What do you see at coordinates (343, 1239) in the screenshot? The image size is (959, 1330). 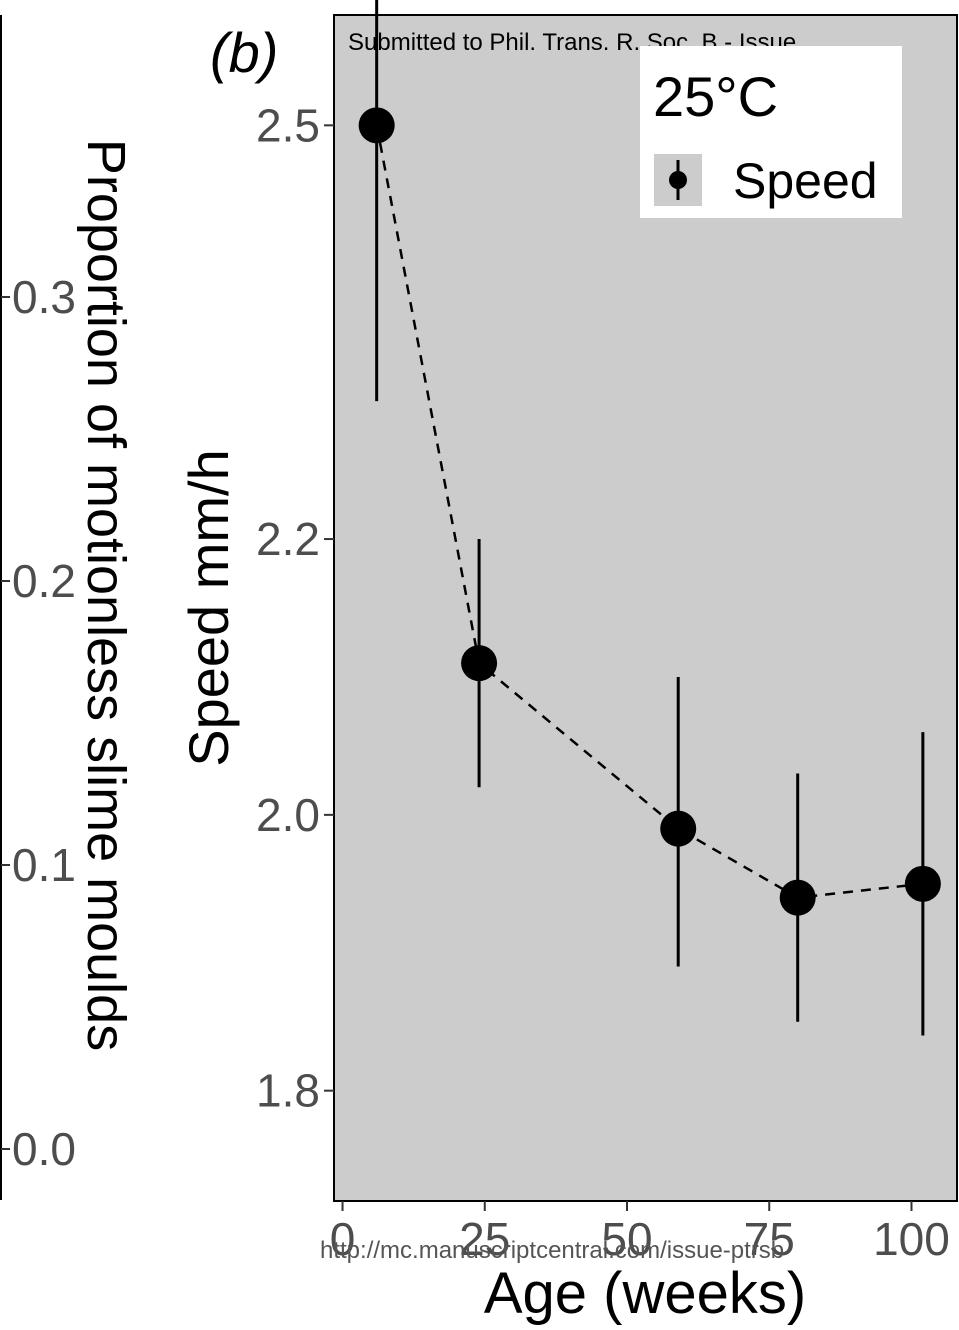 I see `x-tick-label: 0` at bounding box center [343, 1239].